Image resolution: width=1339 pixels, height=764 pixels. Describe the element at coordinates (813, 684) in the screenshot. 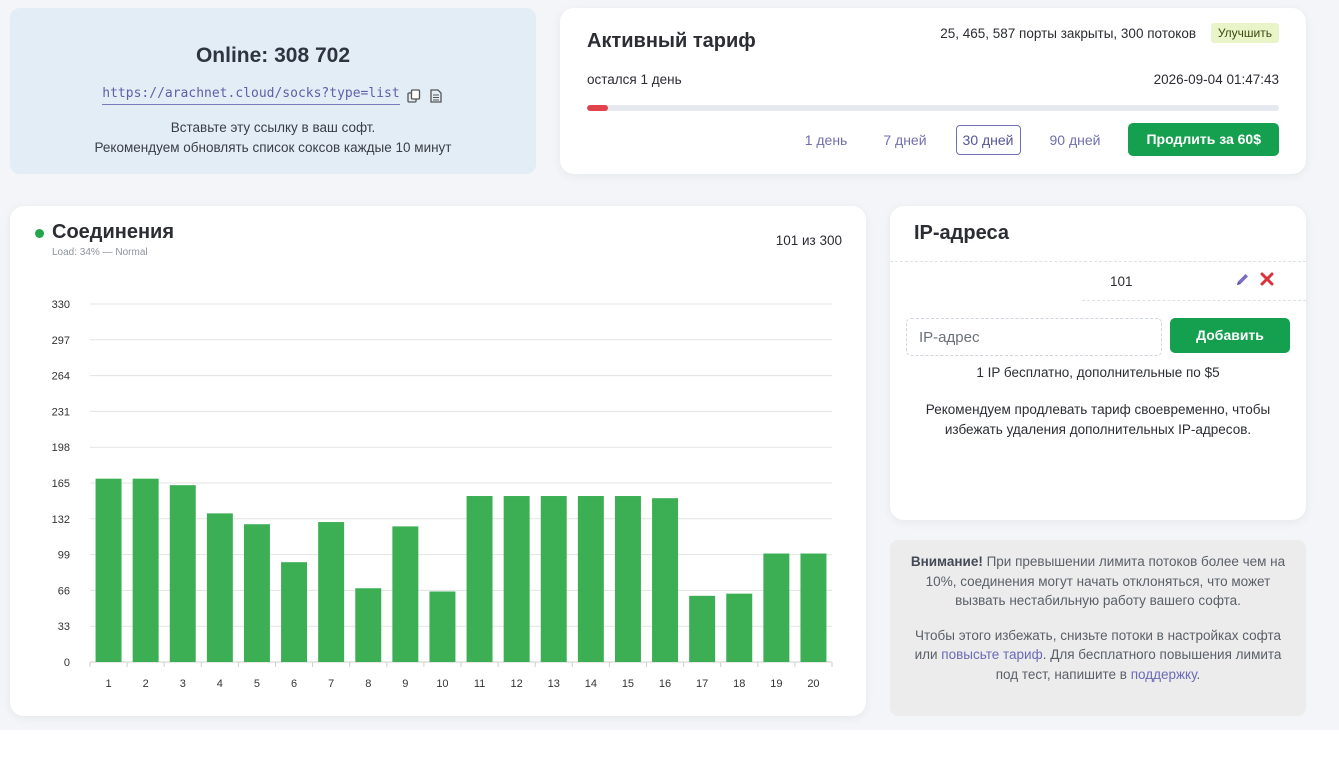

I see `x-tick-label: 20` at that location.